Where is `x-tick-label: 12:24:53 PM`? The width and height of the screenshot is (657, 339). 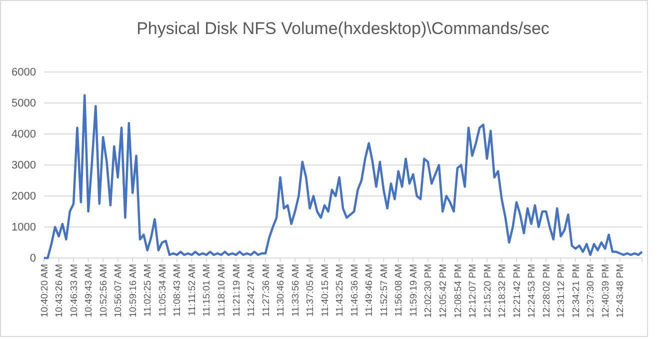
x-tick-label: 12:24:53 PM is located at coordinates (532, 291).